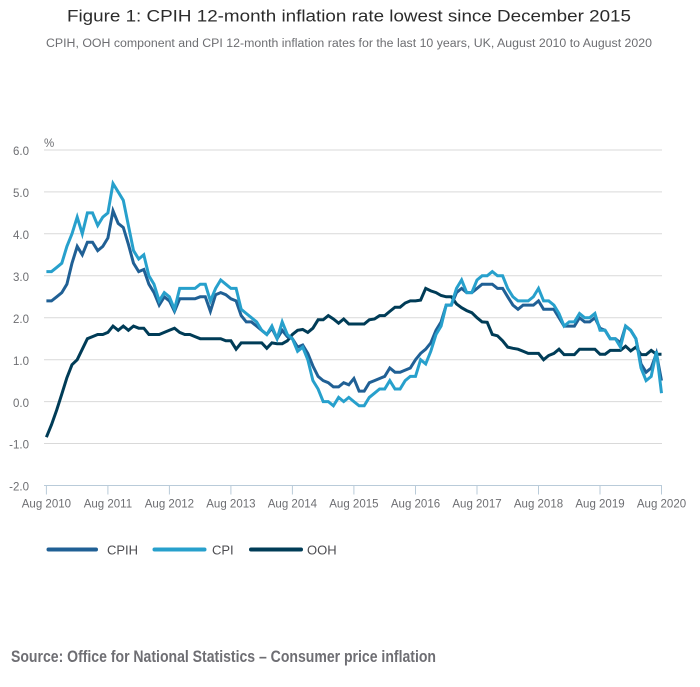 This screenshot has height=687, width=700. I want to click on svg-text: 6.0, so click(21, 152).